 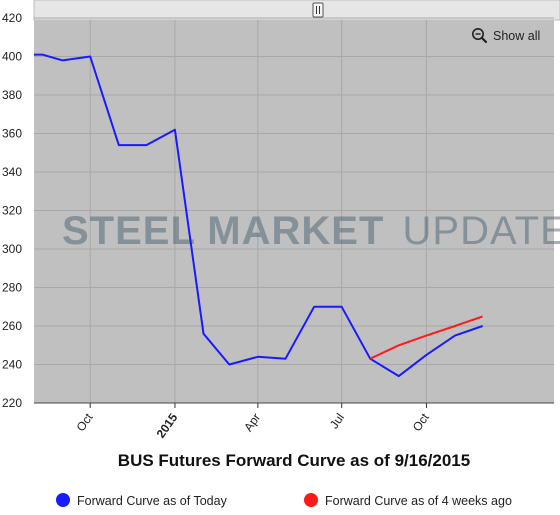 I want to click on x-tick-label: 2015, so click(x=167, y=425).